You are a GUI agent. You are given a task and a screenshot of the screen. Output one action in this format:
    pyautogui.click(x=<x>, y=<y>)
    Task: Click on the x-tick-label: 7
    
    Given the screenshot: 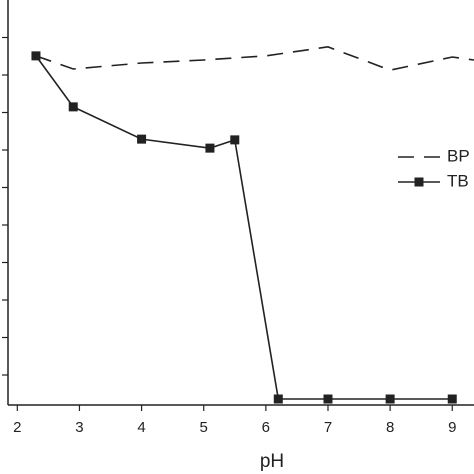 What is the action you would take?
    pyautogui.click(x=328, y=427)
    